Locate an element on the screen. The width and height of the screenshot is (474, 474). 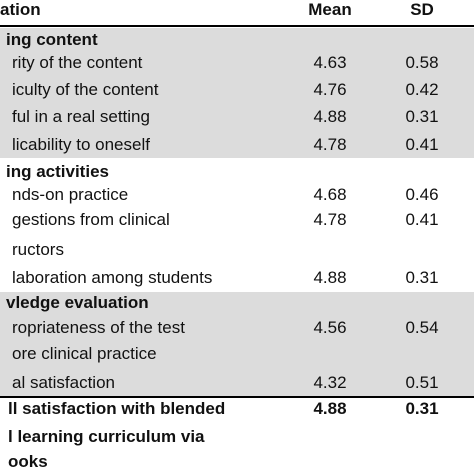
overall-label: l learning curriculum via is located at coordinates (106, 436).